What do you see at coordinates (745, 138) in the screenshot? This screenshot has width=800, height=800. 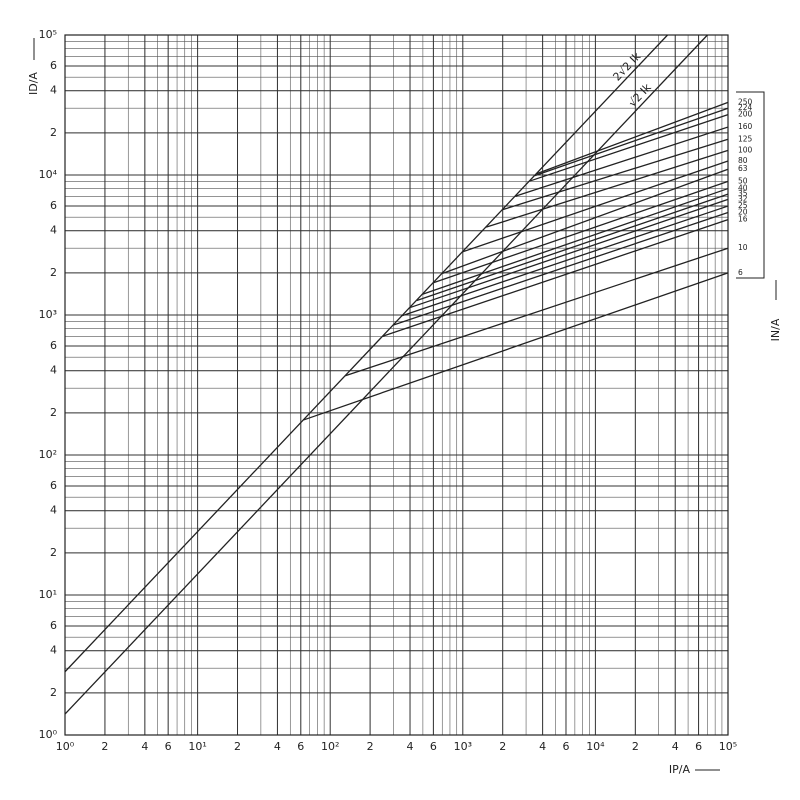 I see `legend-label: 125` at bounding box center [745, 138].